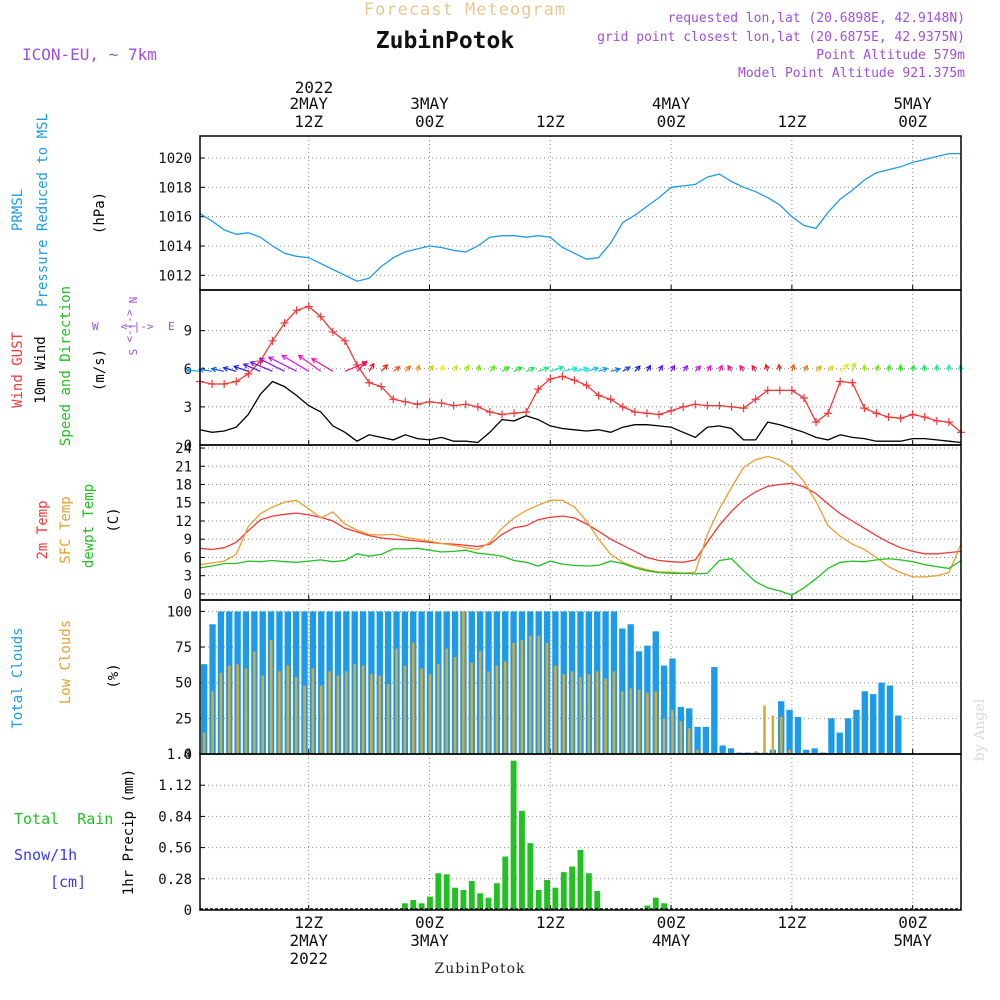  Describe the element at coordinates (980, 729) in the screenshot. I see `watermark: by Angel` at that location.